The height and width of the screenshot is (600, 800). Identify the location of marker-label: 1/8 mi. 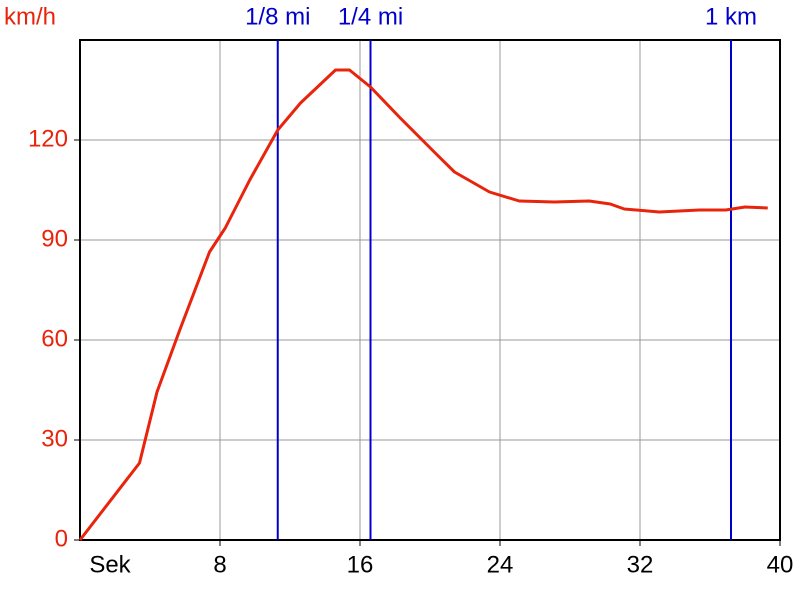
(277, 16).